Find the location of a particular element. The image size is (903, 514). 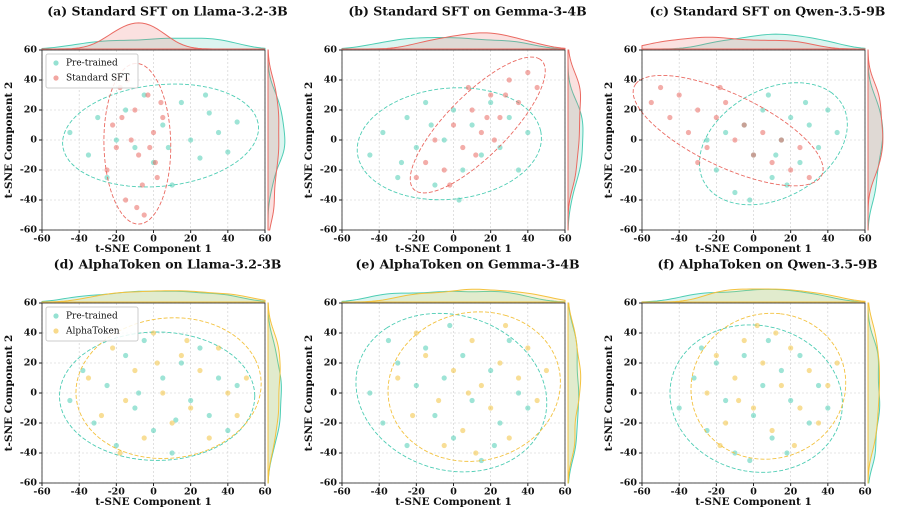

y-tick-label: 20 is located at coordinates (631, 110).